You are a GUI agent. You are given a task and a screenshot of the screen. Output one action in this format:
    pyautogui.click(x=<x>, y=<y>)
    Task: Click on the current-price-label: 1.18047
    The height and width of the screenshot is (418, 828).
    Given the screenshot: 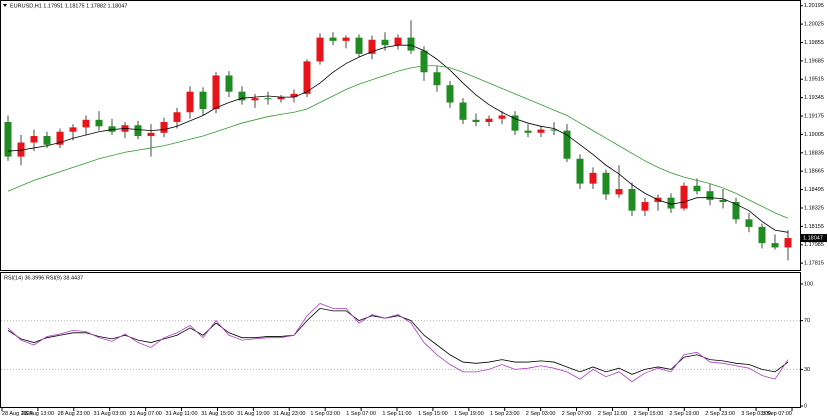 What is the action you would take?
    pyautogui.click(x=813, y=238)
    